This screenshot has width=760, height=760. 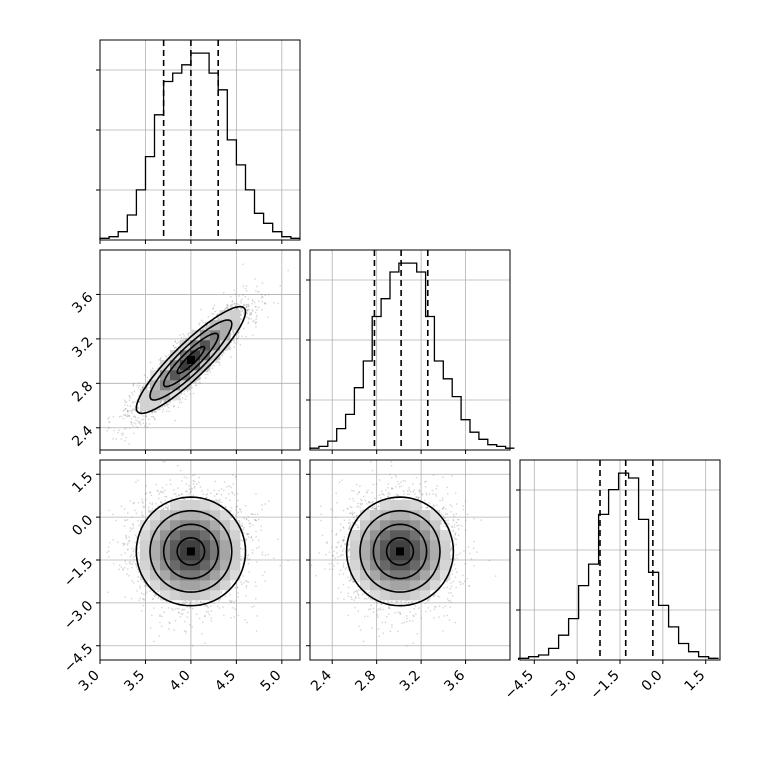 I want to click on panel-frame, so click(x=200, y=350).